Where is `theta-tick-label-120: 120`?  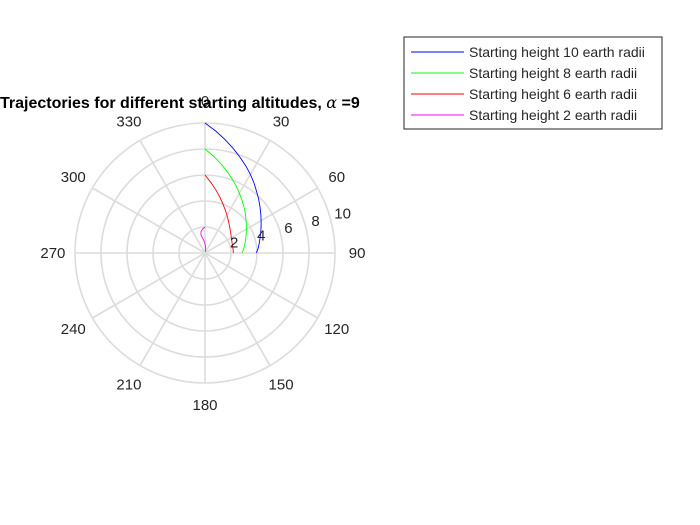
theta-tick-label-120: 120 is located at coordinates (336, 329).